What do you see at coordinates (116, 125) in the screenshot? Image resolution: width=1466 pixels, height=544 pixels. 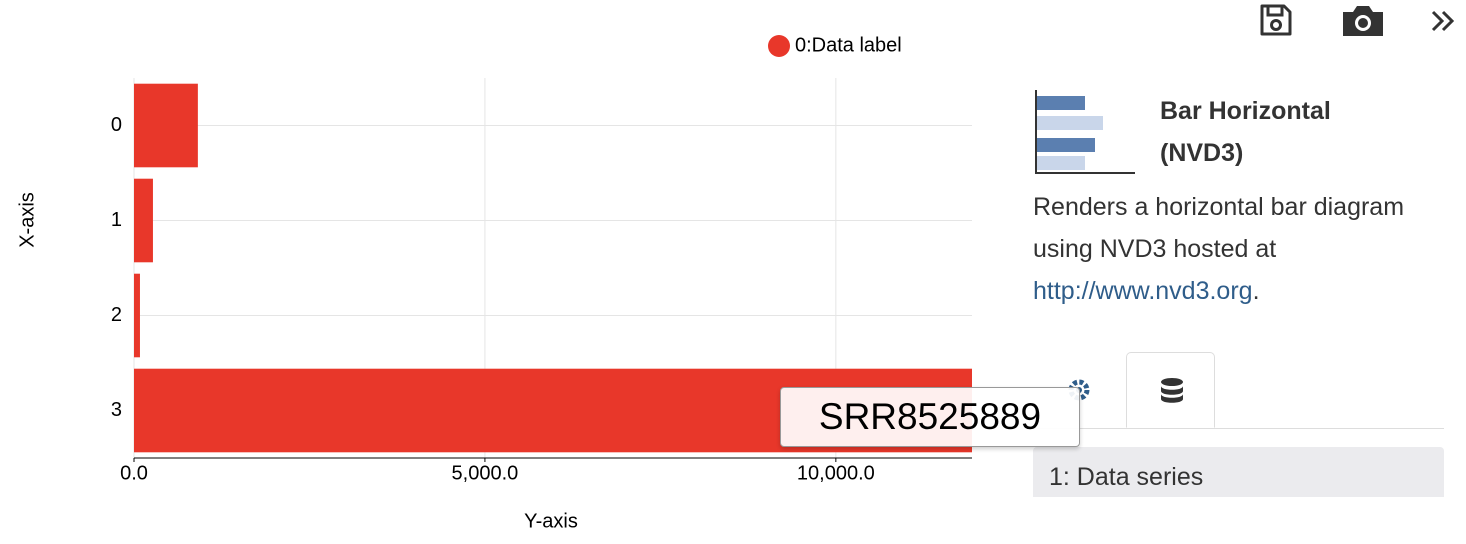 I see `x-tick-label: 0` at bounding box center [116, 125].